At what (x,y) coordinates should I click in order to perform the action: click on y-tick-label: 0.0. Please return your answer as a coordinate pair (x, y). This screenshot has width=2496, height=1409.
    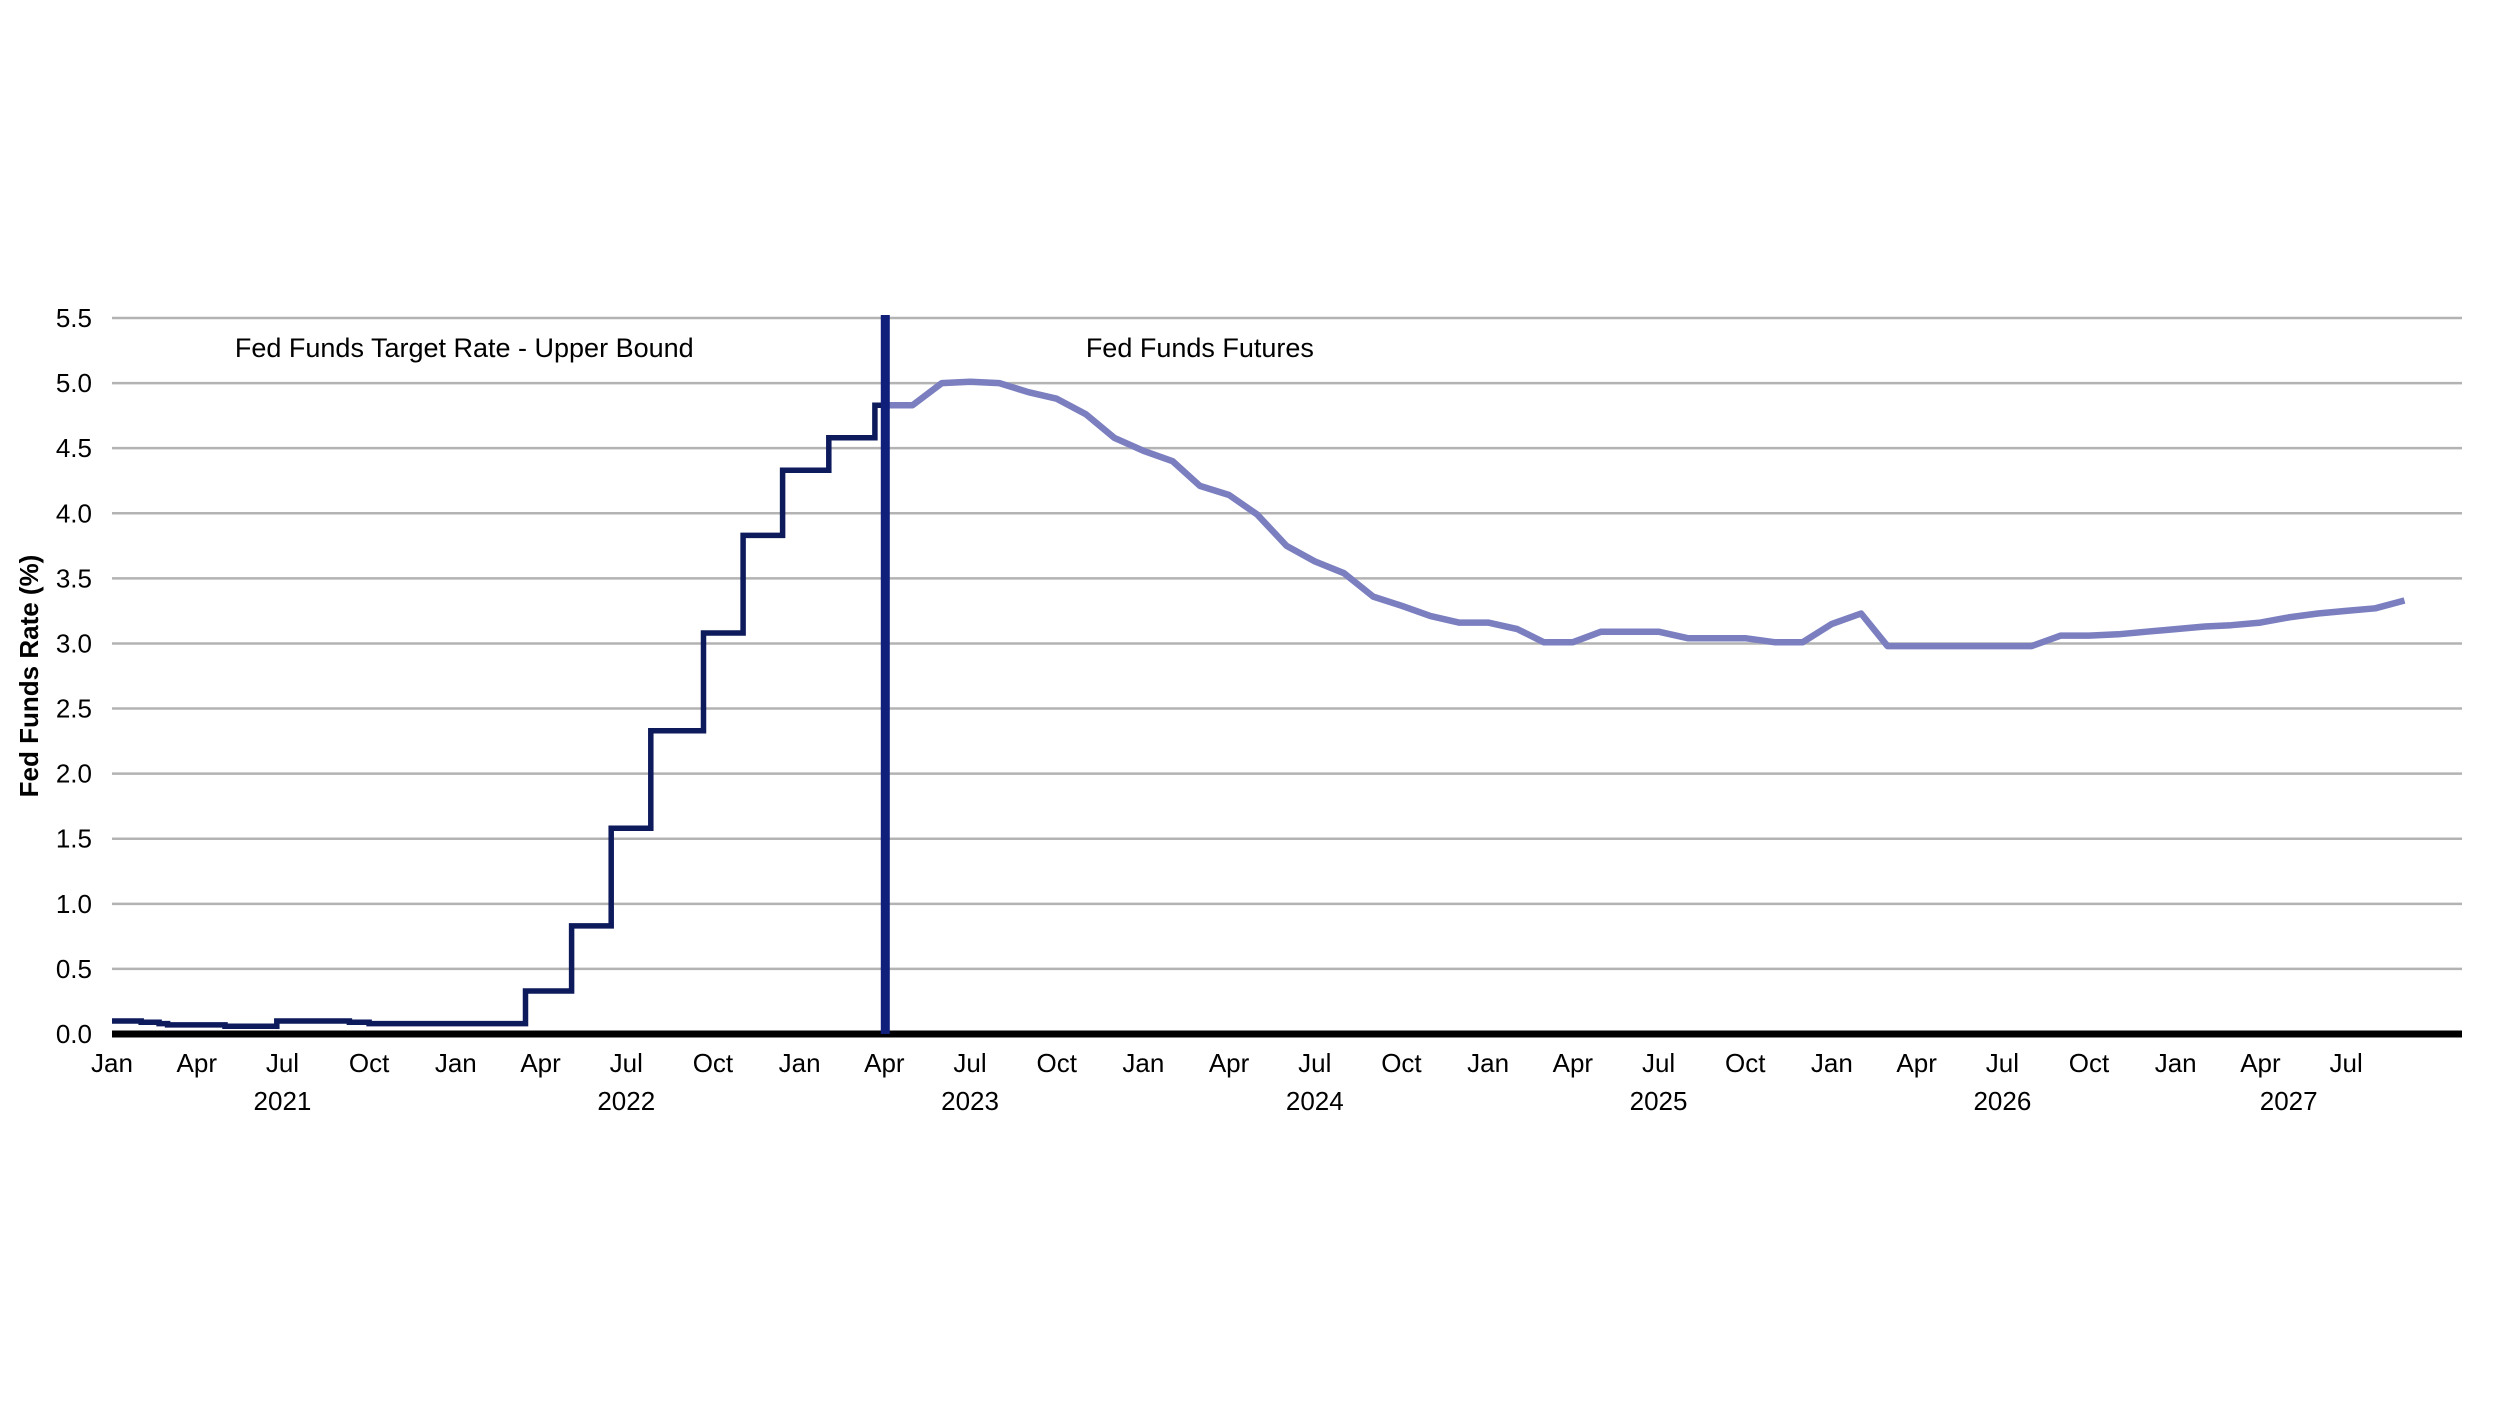
    Looking at the image, I should click on (74, 1034).